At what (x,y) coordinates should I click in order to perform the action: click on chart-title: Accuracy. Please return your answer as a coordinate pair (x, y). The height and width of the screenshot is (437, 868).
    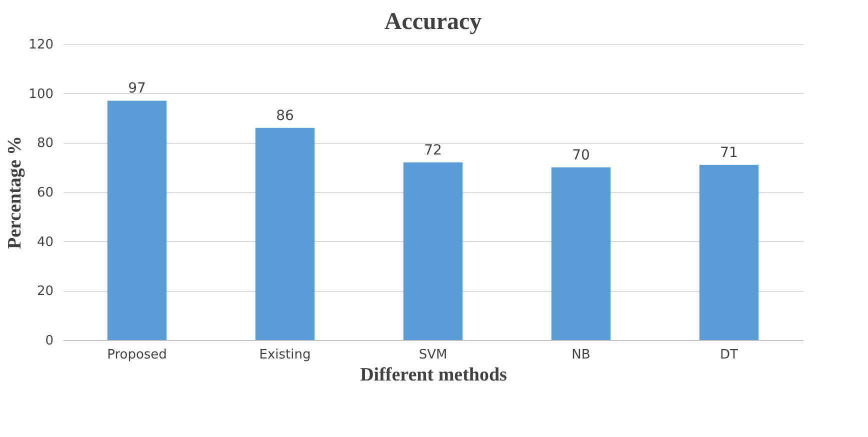
    Looking at the image, I should click on (433, 22).